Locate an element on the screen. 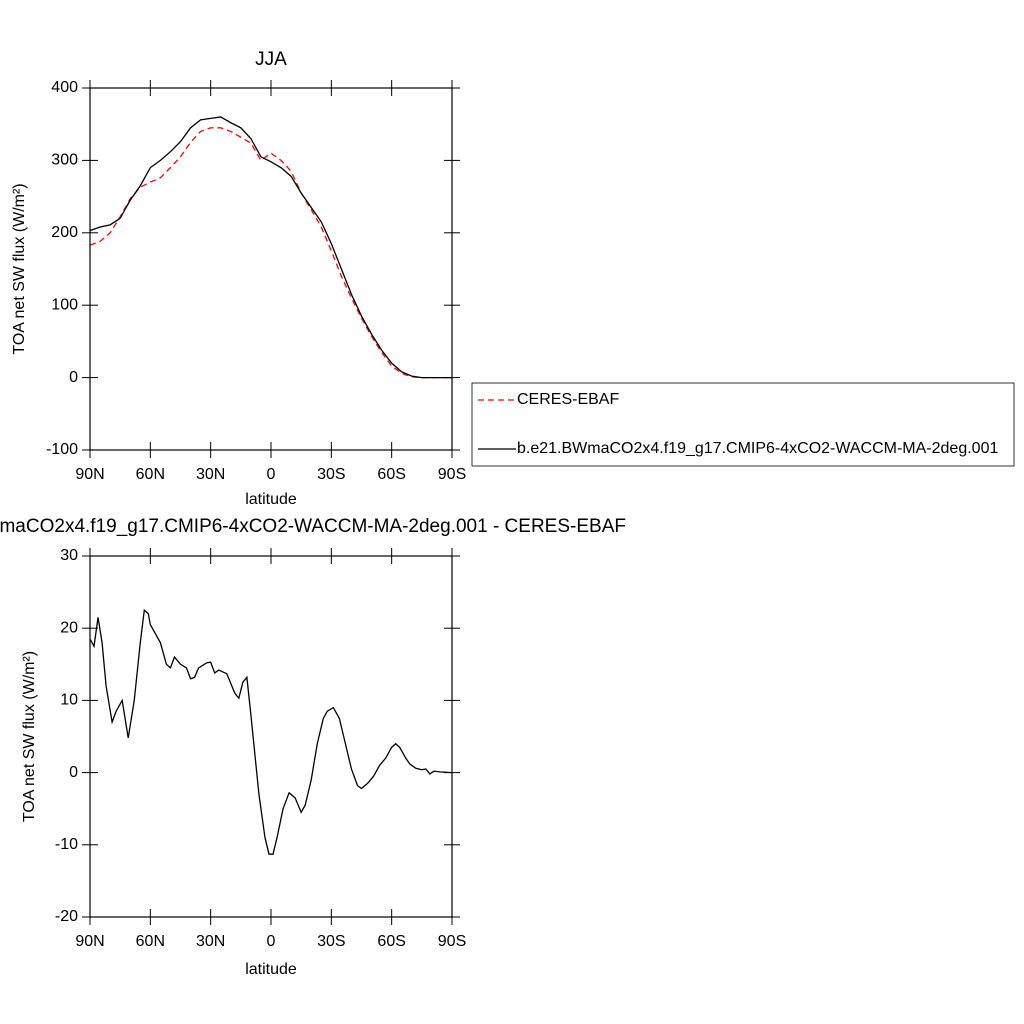  legend-label: CERES-EBAF is located at coordinates (568, 399).